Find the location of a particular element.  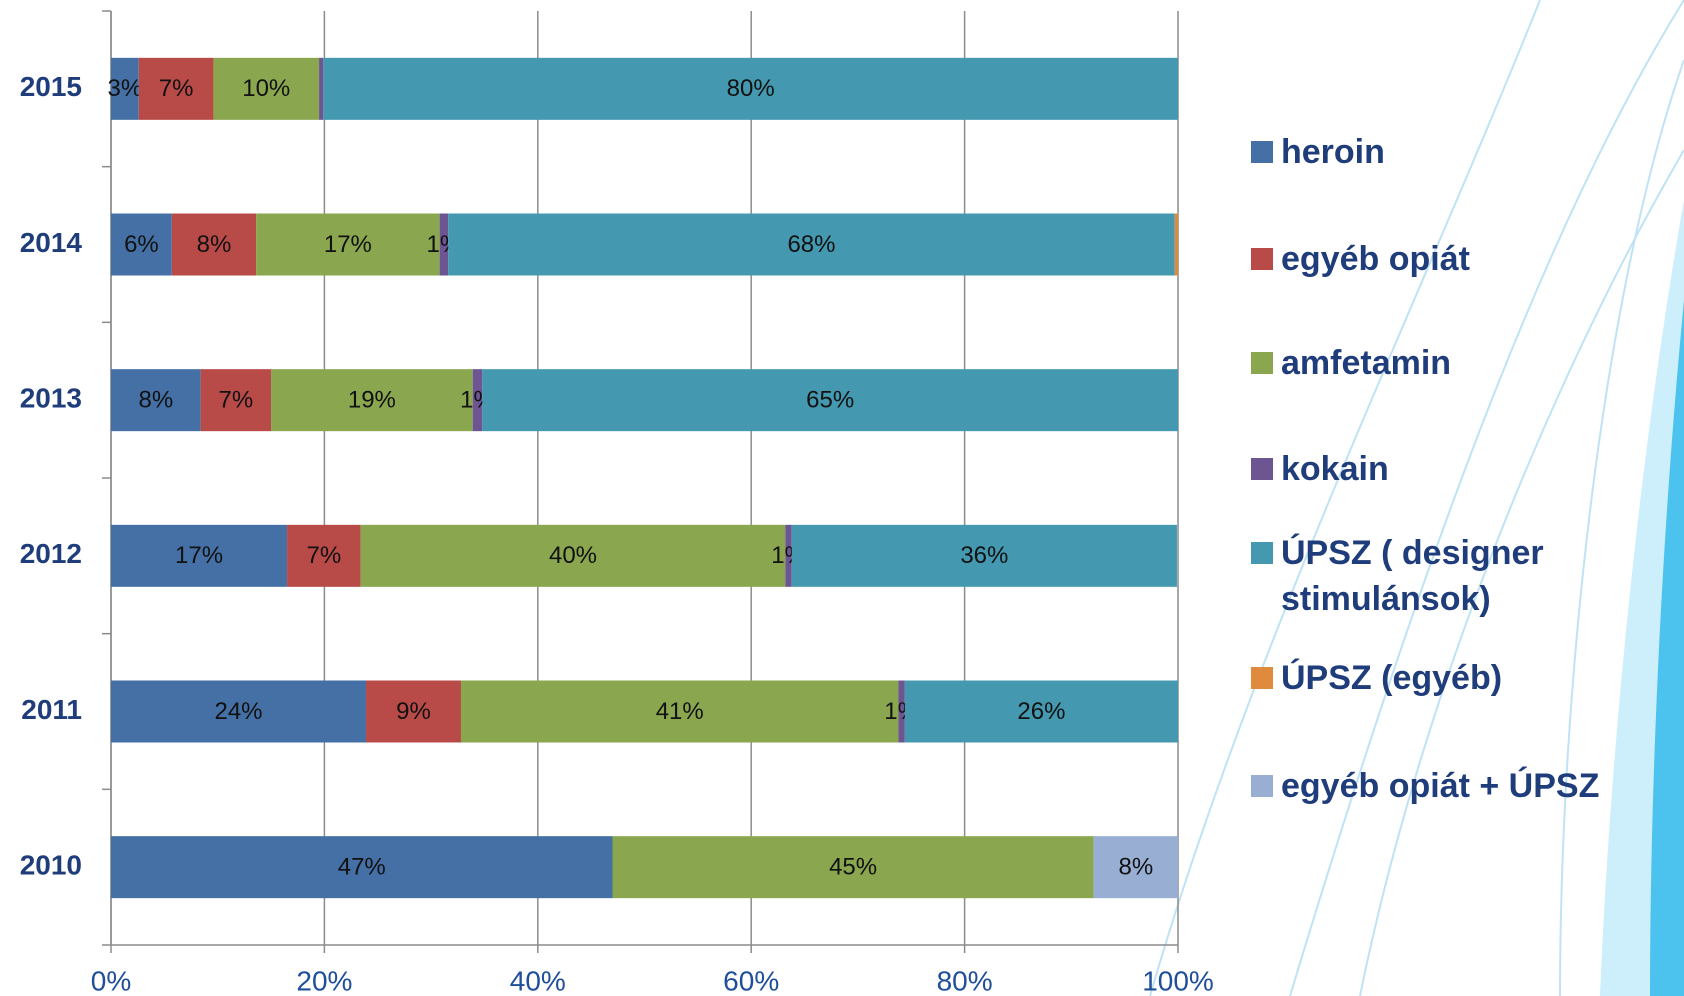

data-label: 41% is located at coordinates (680, 711).